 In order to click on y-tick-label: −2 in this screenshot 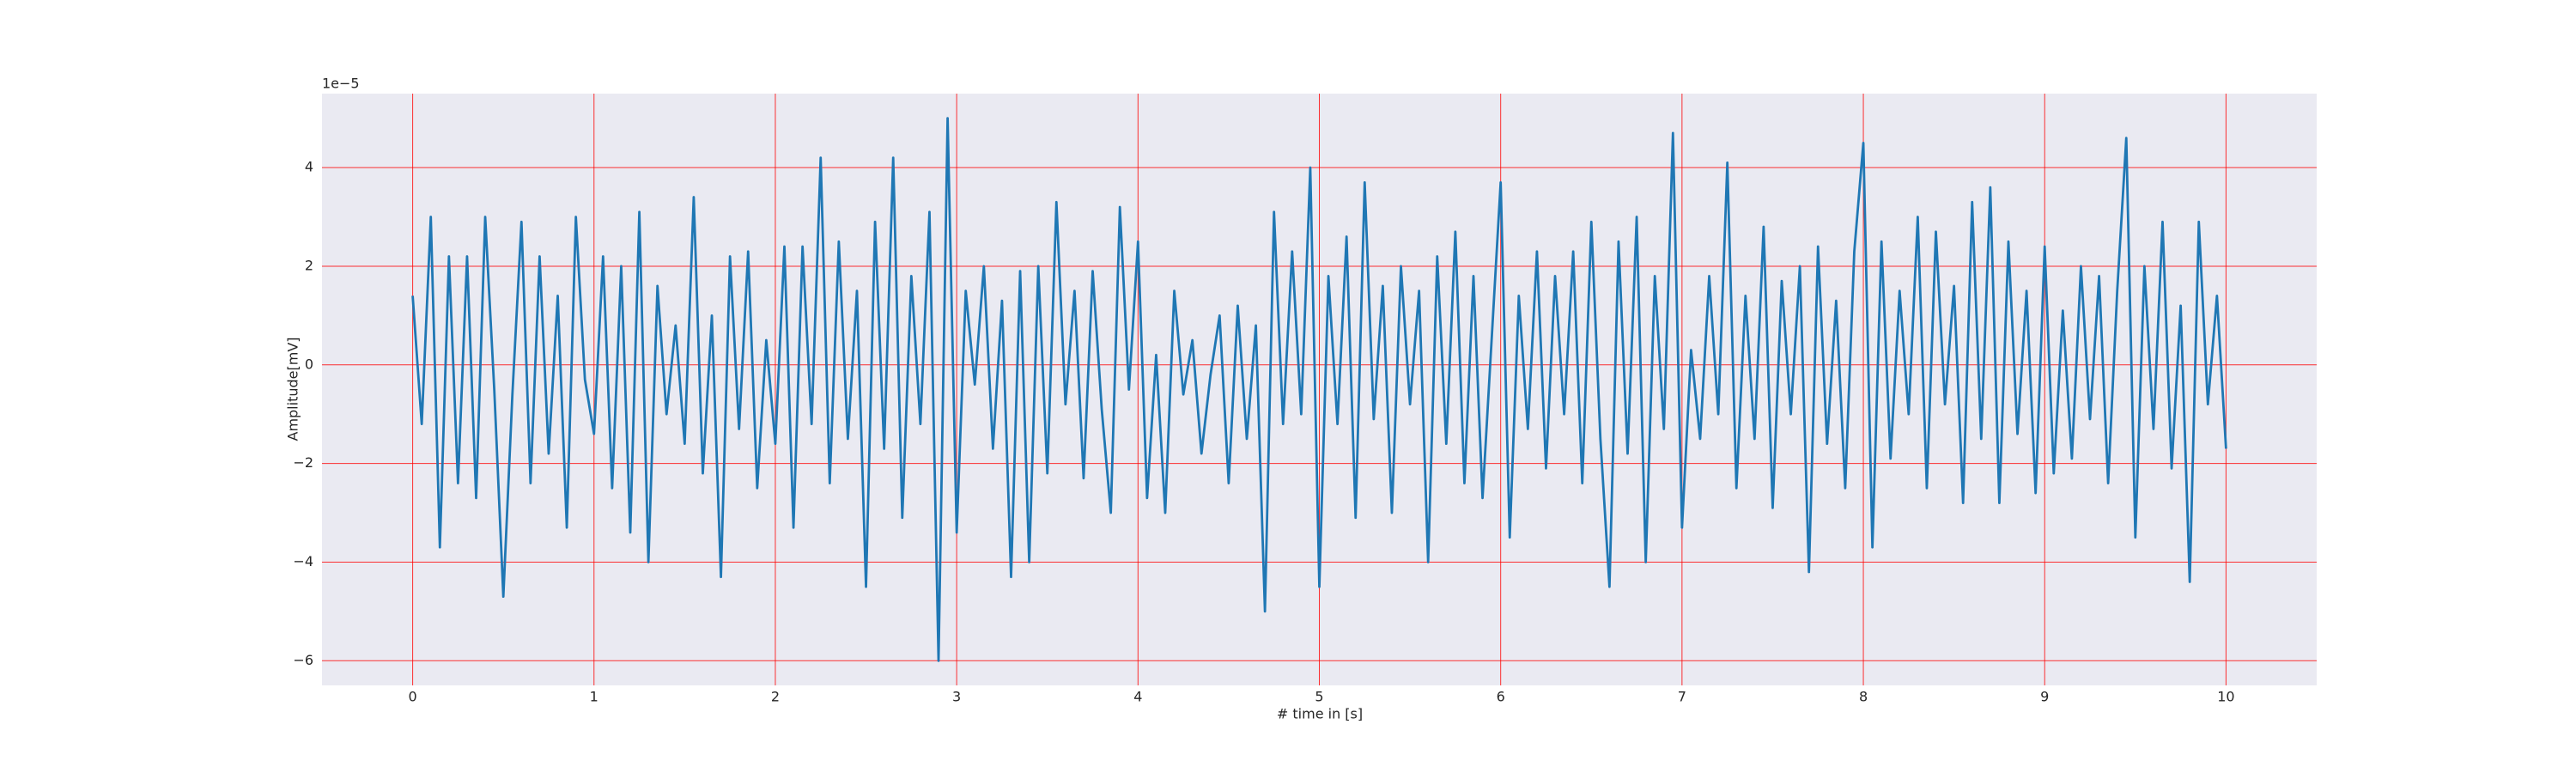, I will do `click(303, 463)`.